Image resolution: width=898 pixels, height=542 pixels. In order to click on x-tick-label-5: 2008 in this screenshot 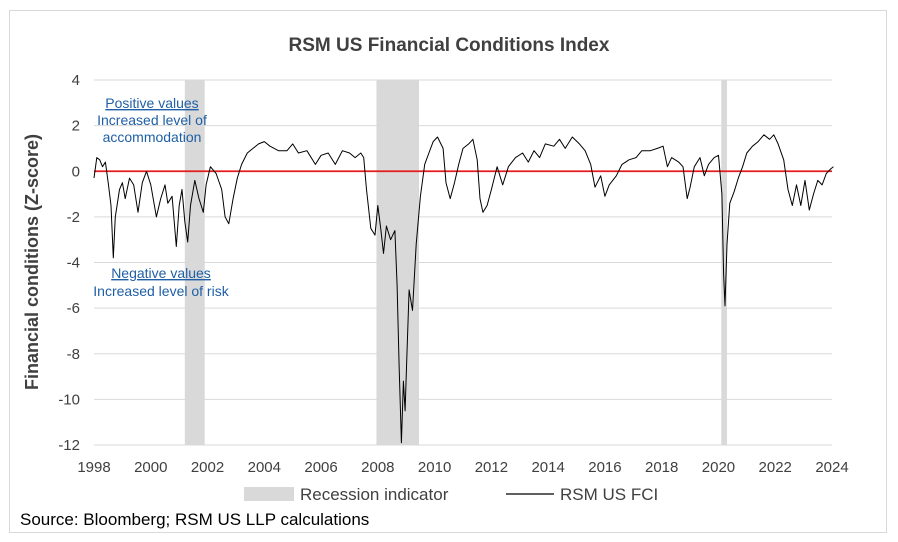, I will do `click(377, 467)`.